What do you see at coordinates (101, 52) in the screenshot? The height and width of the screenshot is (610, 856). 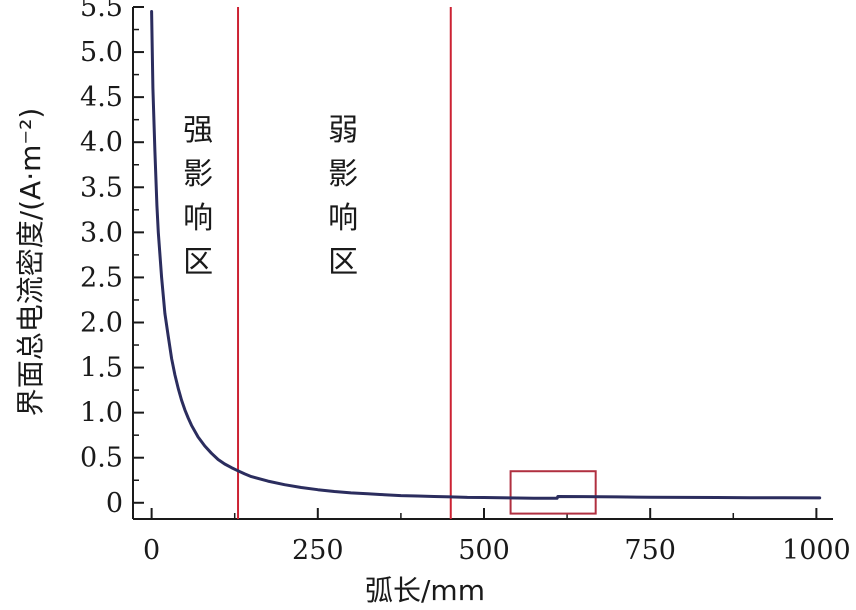 I see `y-tick-label: 5.0` at bounding box center [101, 52].